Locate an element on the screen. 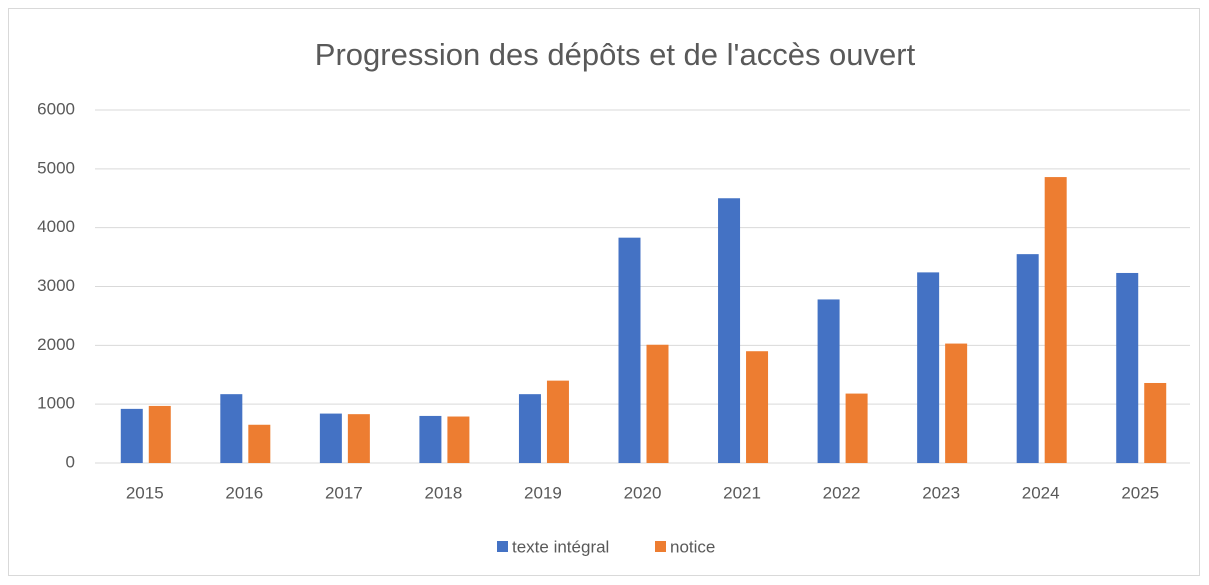 The height and width of the screenshot is (585, 1209). x-tick-label: 2016 is located at coordinates (244, 492).